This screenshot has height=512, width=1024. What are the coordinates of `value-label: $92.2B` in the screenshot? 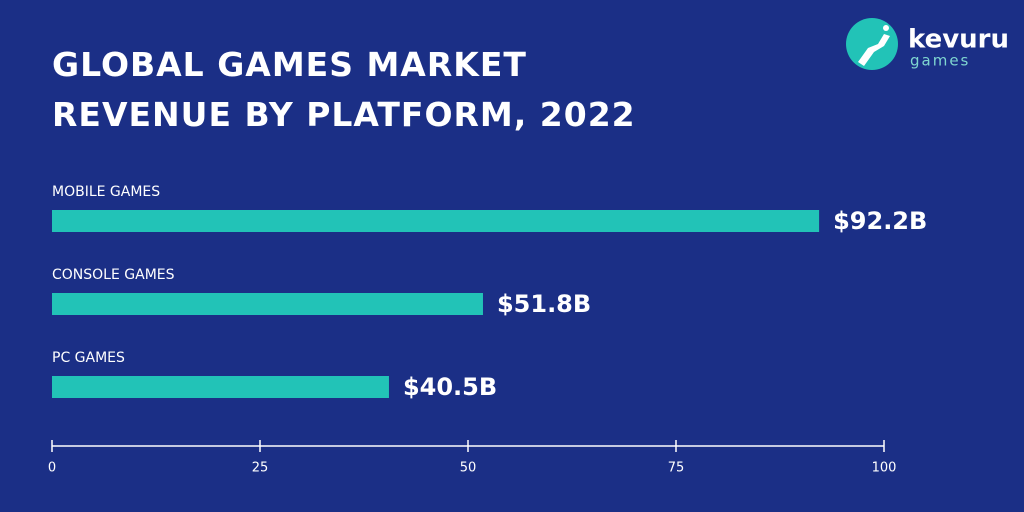 It's located at (880, 221).